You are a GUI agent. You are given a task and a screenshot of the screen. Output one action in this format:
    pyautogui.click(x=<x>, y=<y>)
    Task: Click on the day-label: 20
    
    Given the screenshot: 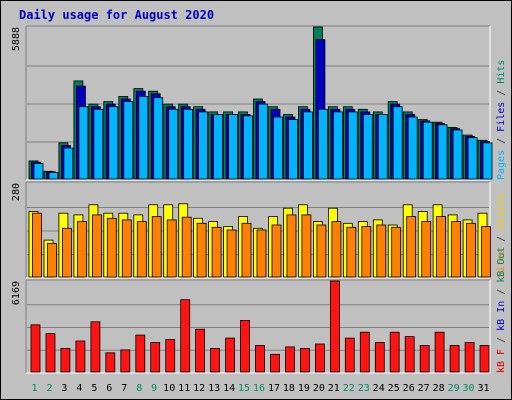 What is the action you would take?
    pyautogui.click(x=319, y=388)
    